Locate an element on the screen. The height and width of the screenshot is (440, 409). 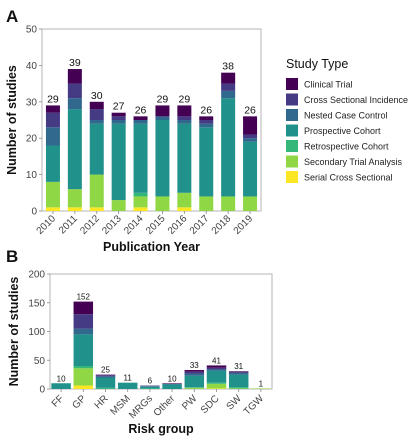
y-tick-label: 40 is located at coordinates (32, 66).